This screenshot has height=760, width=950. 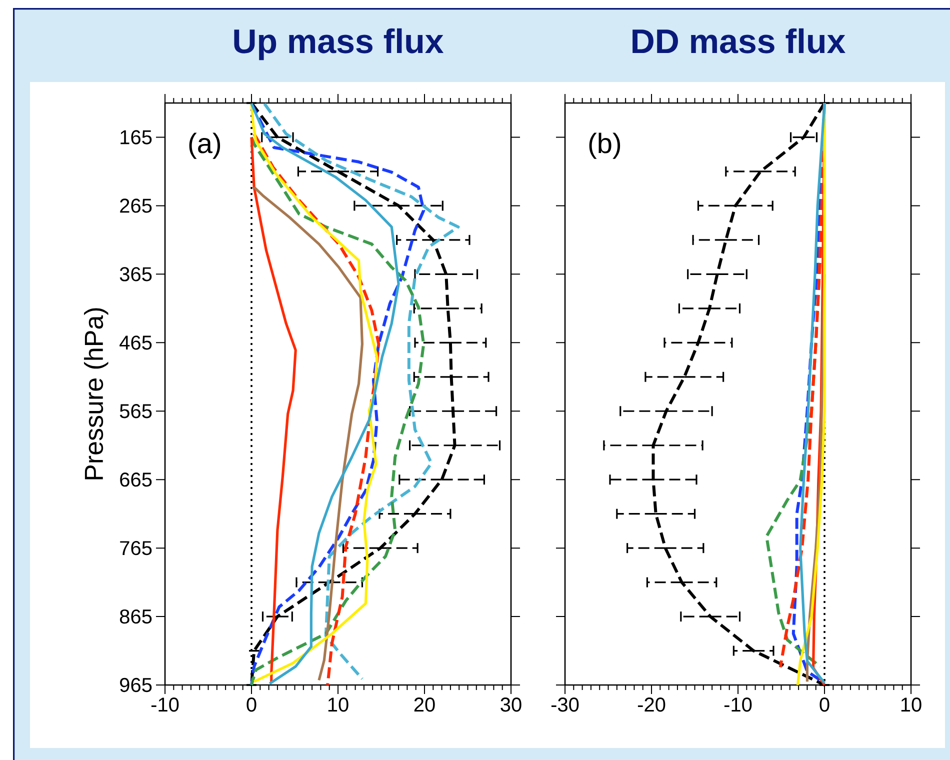 What do you see at coordinates (204, 145) in the screenshot?
I see `annotation: (a)` at bounding box center [204, 145].